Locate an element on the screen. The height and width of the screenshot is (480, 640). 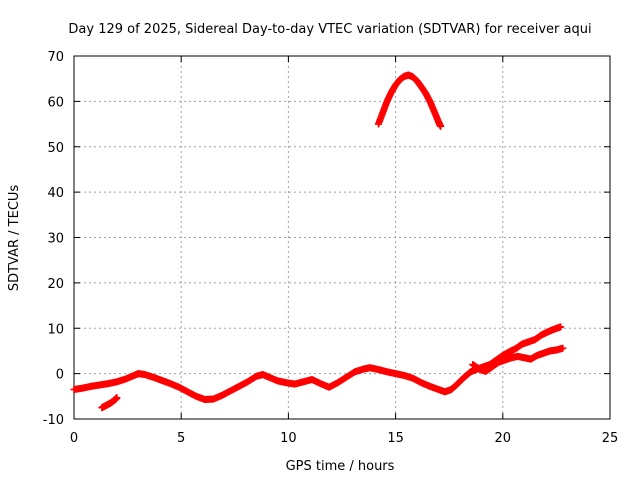
y-tick-label: 20 is located at coordinates (55, 284).